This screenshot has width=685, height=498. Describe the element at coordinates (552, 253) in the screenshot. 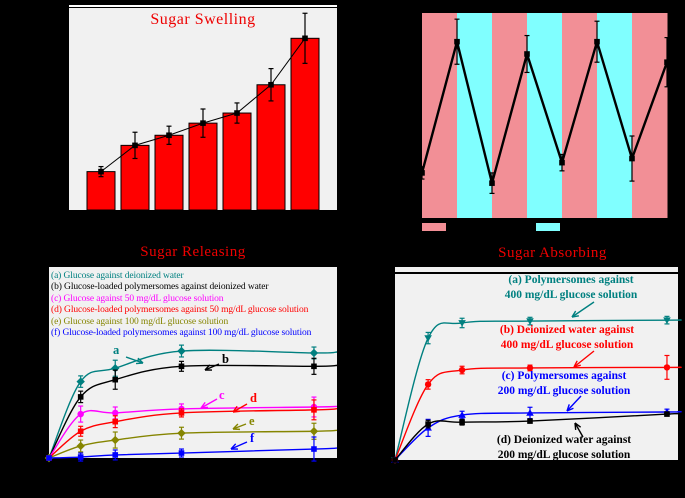

I see `absorbing-title: Sugar Absorbing` at that location.